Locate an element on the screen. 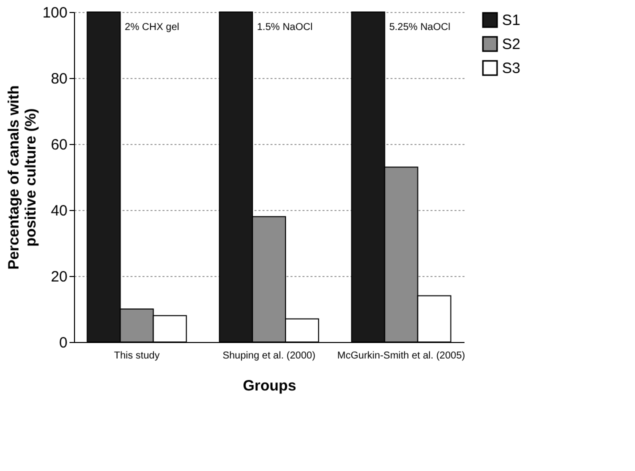 The image size is (635, 471). legend-label: S3 is located at coordinates (511, 68).